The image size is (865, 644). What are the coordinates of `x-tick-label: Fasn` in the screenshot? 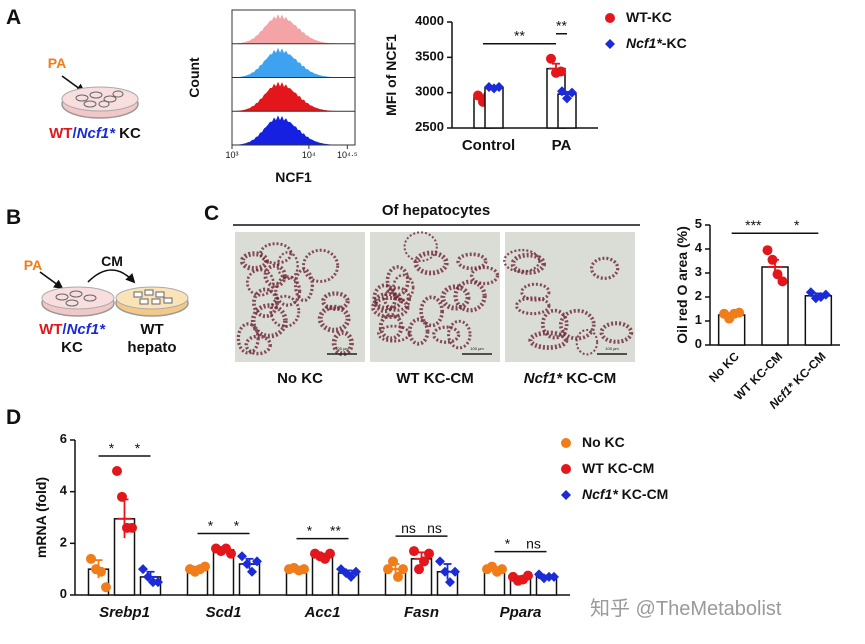 It's located at (421, 612).